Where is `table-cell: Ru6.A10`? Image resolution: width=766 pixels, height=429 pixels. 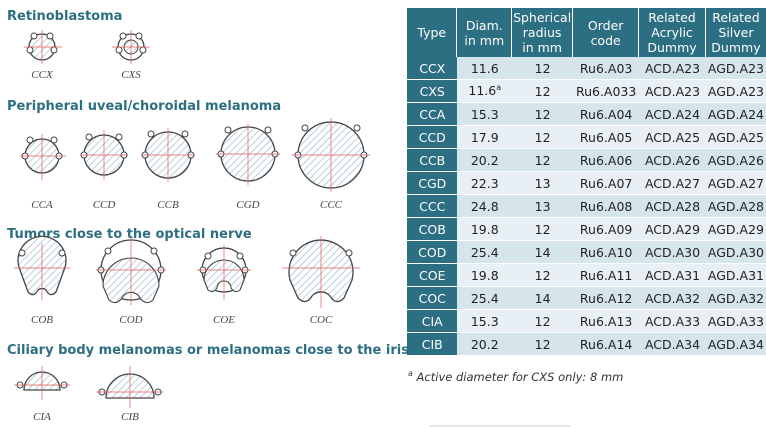 table-cell: Ru6.A10 is located at coordinates (606, 252).